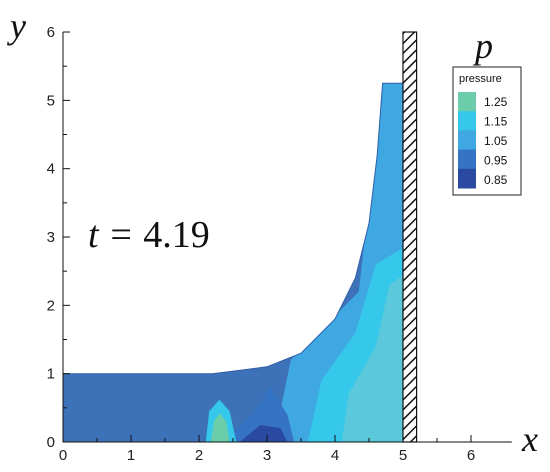 Image resolution: width=550 pixels, height=472 pixels. I want to click on y-tick-label: 2, so click(51, 305).